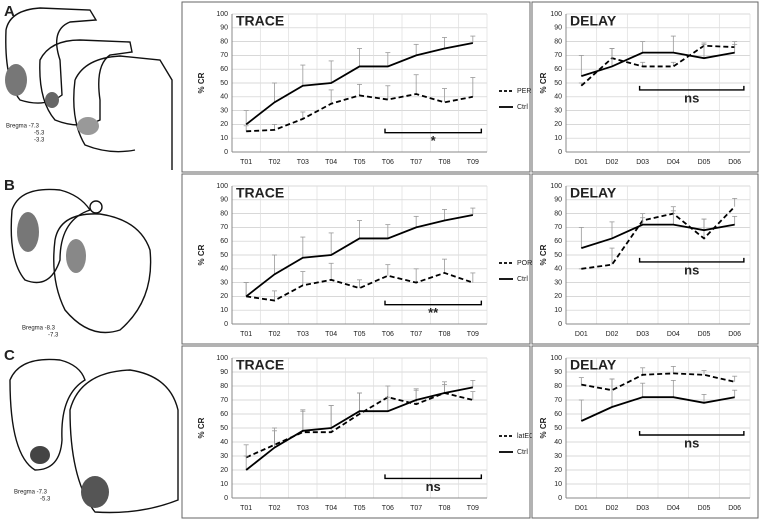 This screenshot has width=760, height=520. What do you see at coordinates (388, 334) in the screenshot?
I see `x-tick-label: T06` at bounding box center [388, 334].